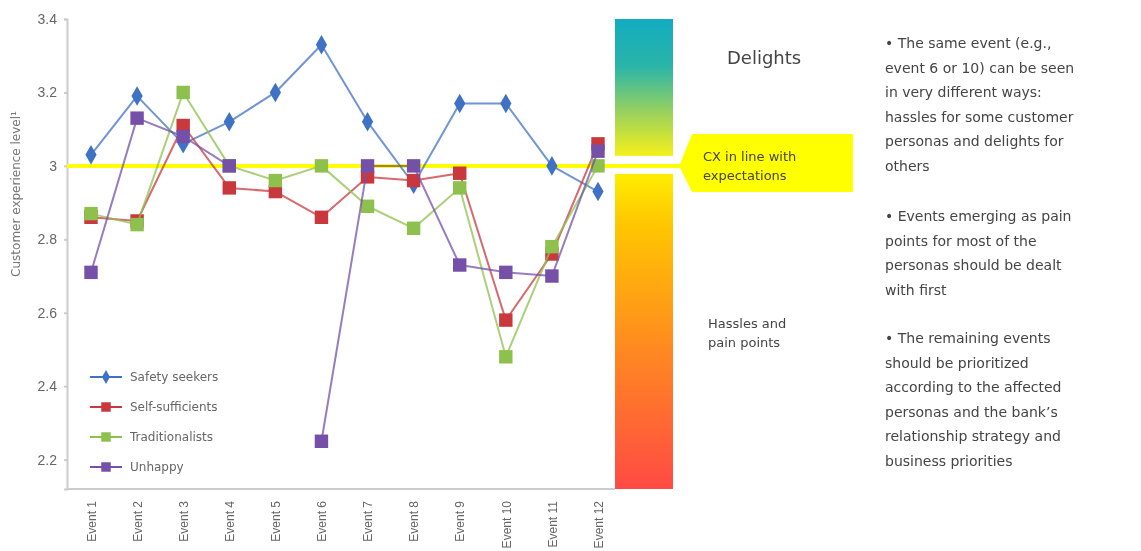 This screenshot has width=1141, height=551. Describe the element at coordinates (552, 524) in the screenshot. I see `x-tick-label: Event 11` at that location.